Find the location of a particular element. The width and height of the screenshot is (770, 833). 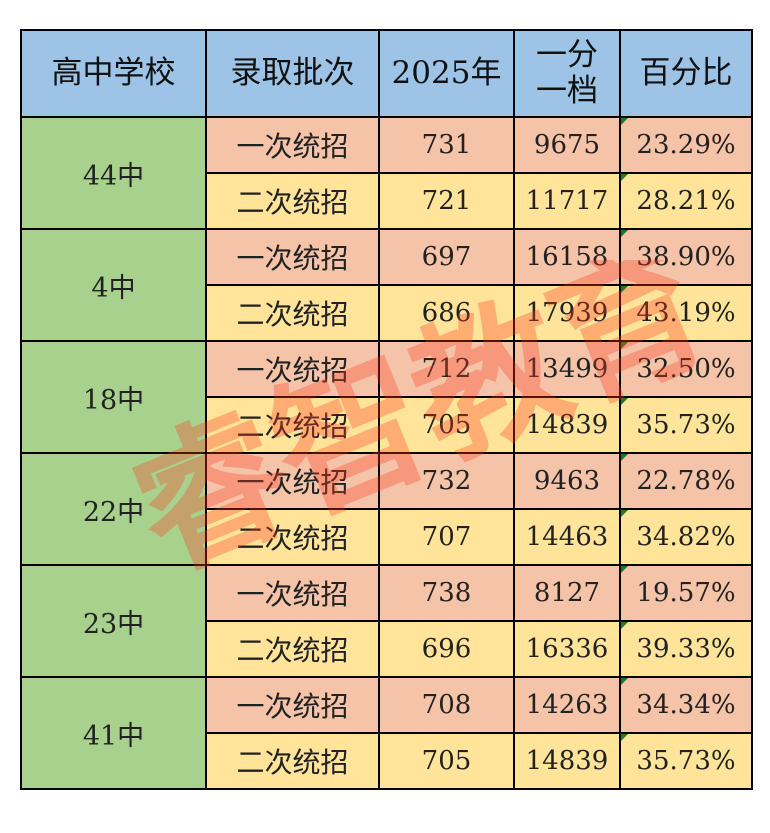

percent-value: 39.33% is located at coordinates (686, 649).